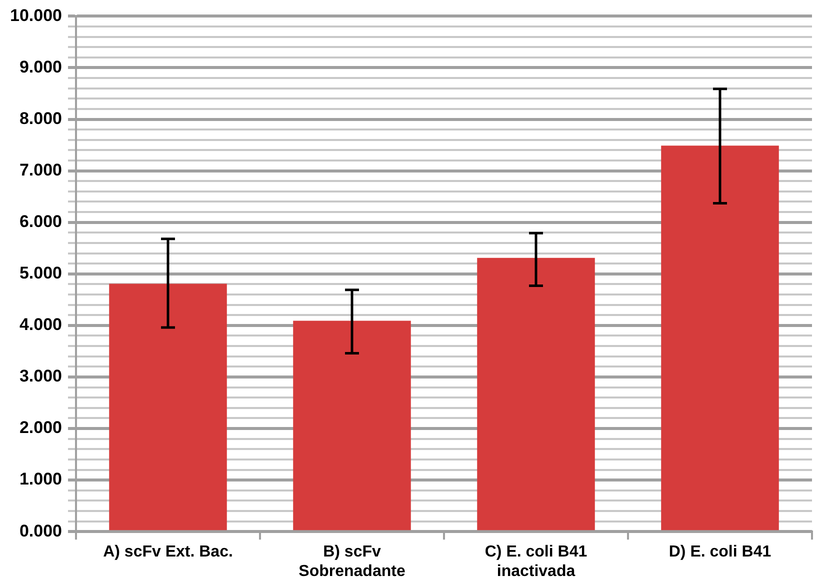 This screenshot has height=588, width=818. What do you see at coordinates (168, 552) in the screenshot?
I see `x-tick-label: A) scFv Ext. Bac.` at bounding box center [168, 552].